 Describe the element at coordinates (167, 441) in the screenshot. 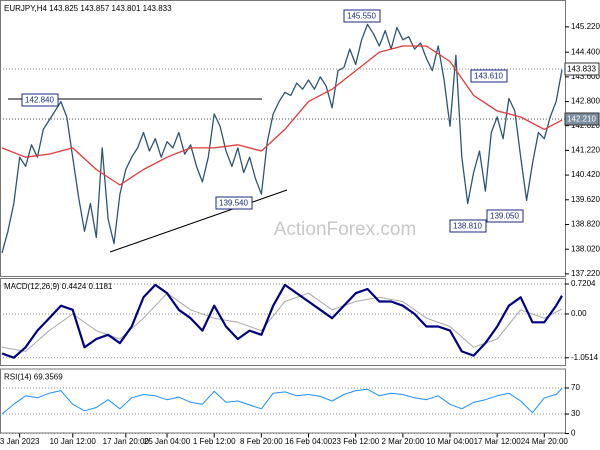

I see `x-tick-label: 25 Jan 04:00` at that location.